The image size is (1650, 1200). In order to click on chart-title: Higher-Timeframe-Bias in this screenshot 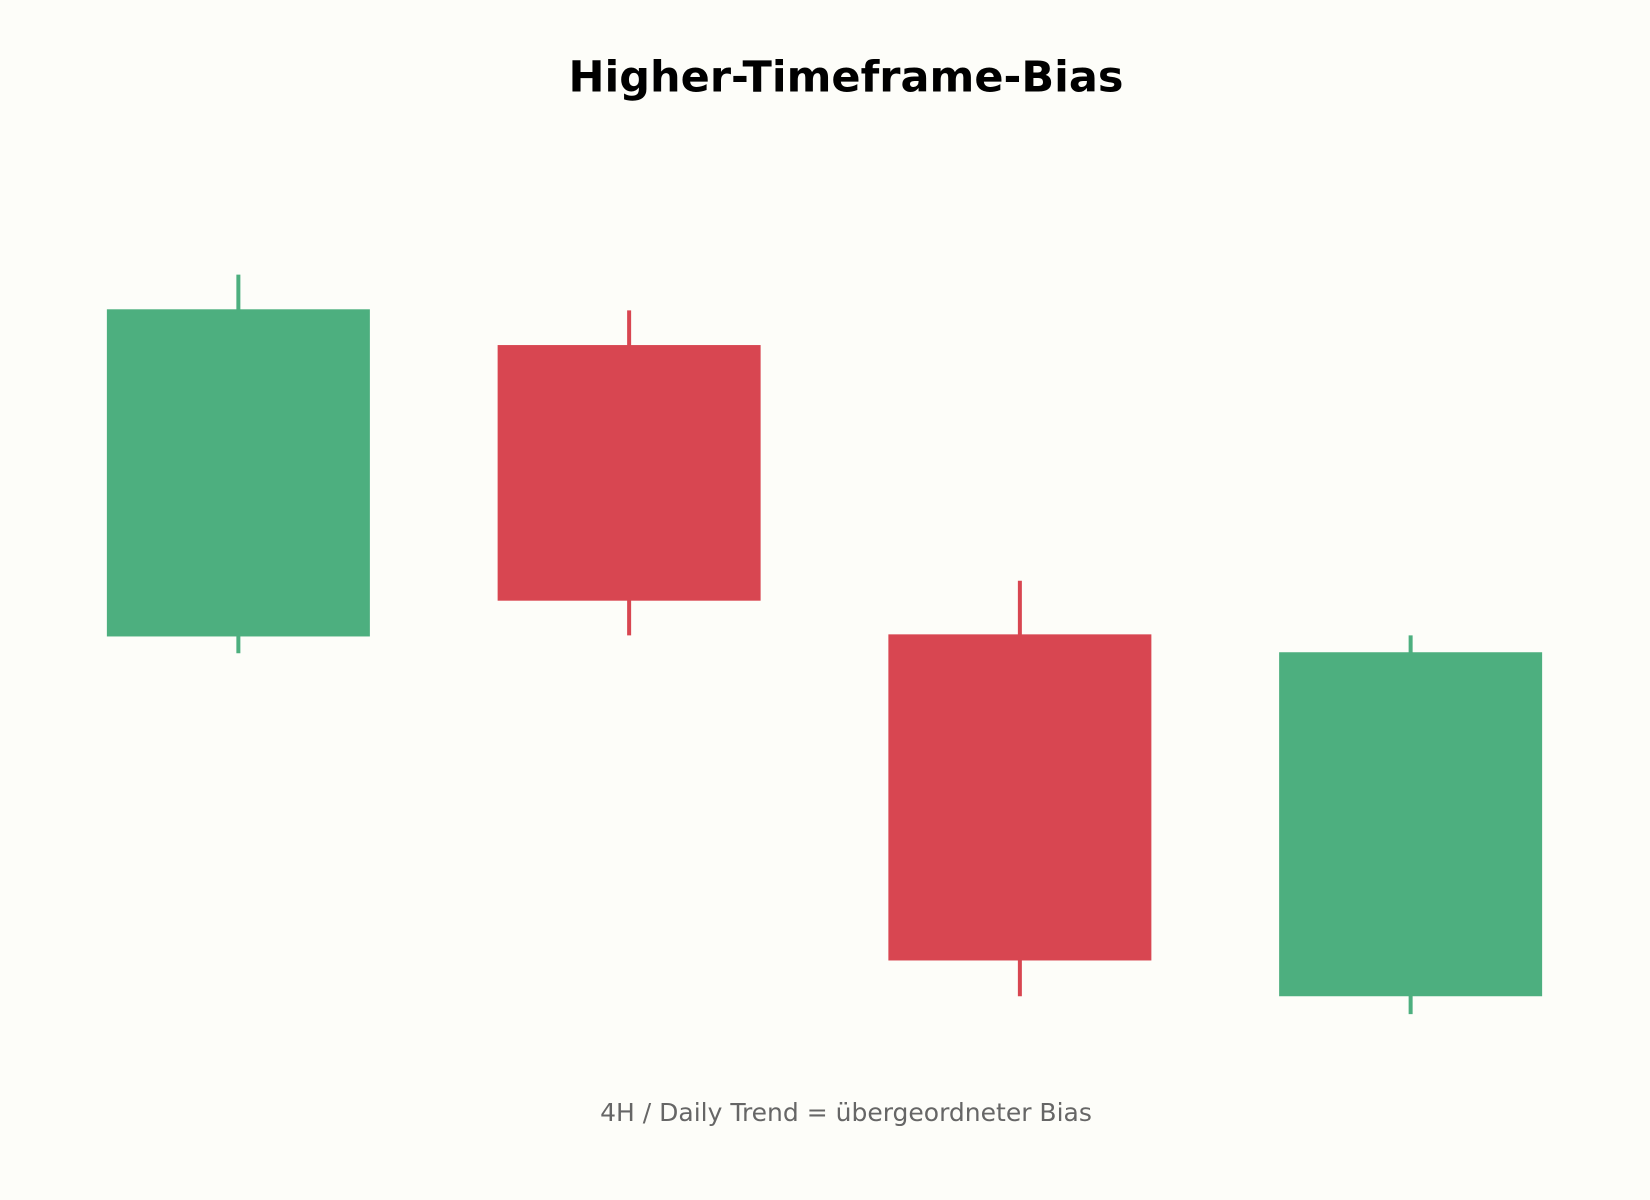, I will do `click(846, 78)`.